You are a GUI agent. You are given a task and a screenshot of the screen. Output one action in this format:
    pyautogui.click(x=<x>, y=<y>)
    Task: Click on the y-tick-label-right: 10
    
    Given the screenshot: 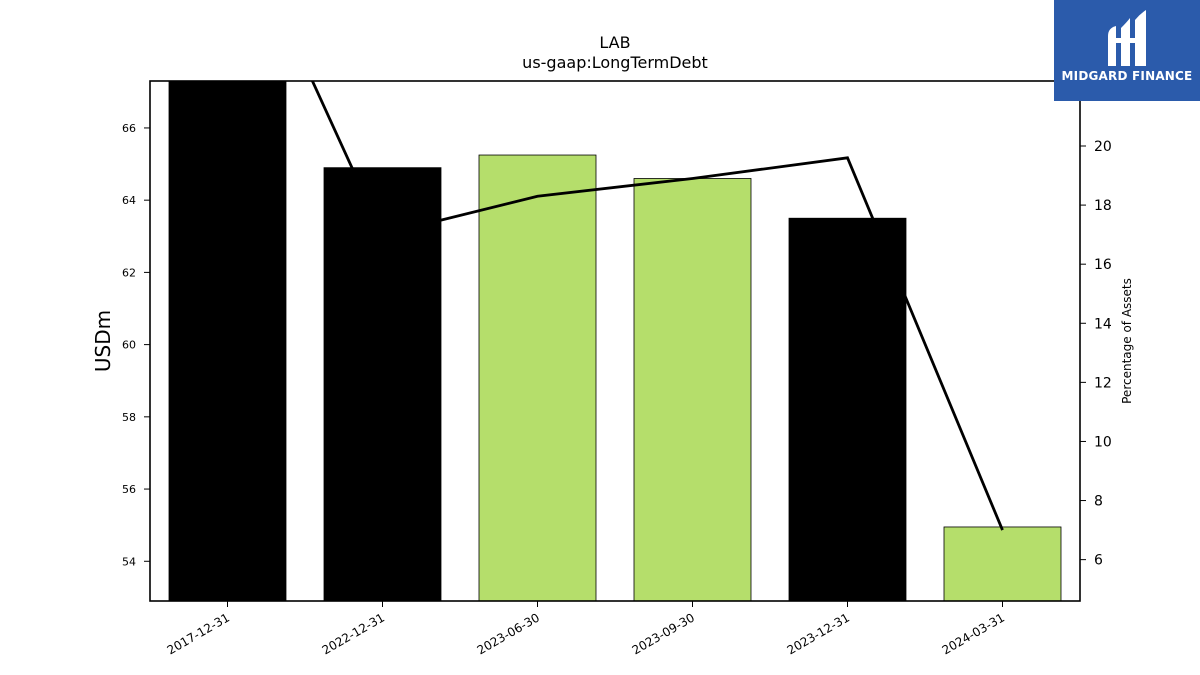 What is the action you would take?
    pyautogui.click(x=1103, y=442)
    